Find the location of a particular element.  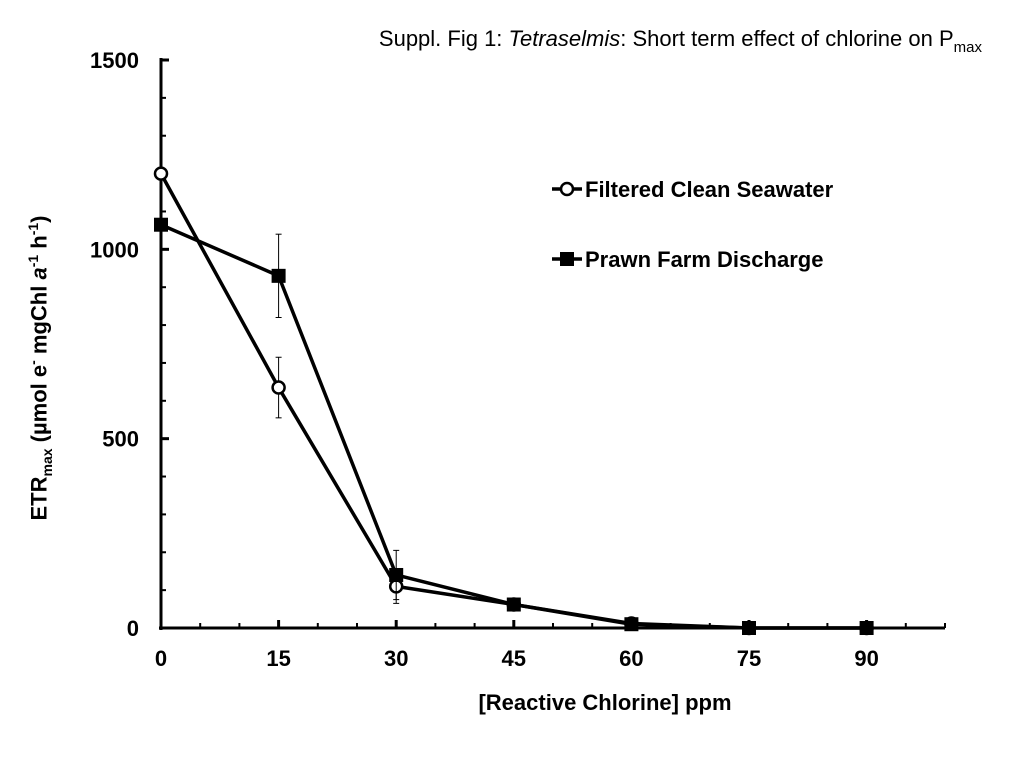

y-tick-label: 1000 is located at coordinates (114, 249).